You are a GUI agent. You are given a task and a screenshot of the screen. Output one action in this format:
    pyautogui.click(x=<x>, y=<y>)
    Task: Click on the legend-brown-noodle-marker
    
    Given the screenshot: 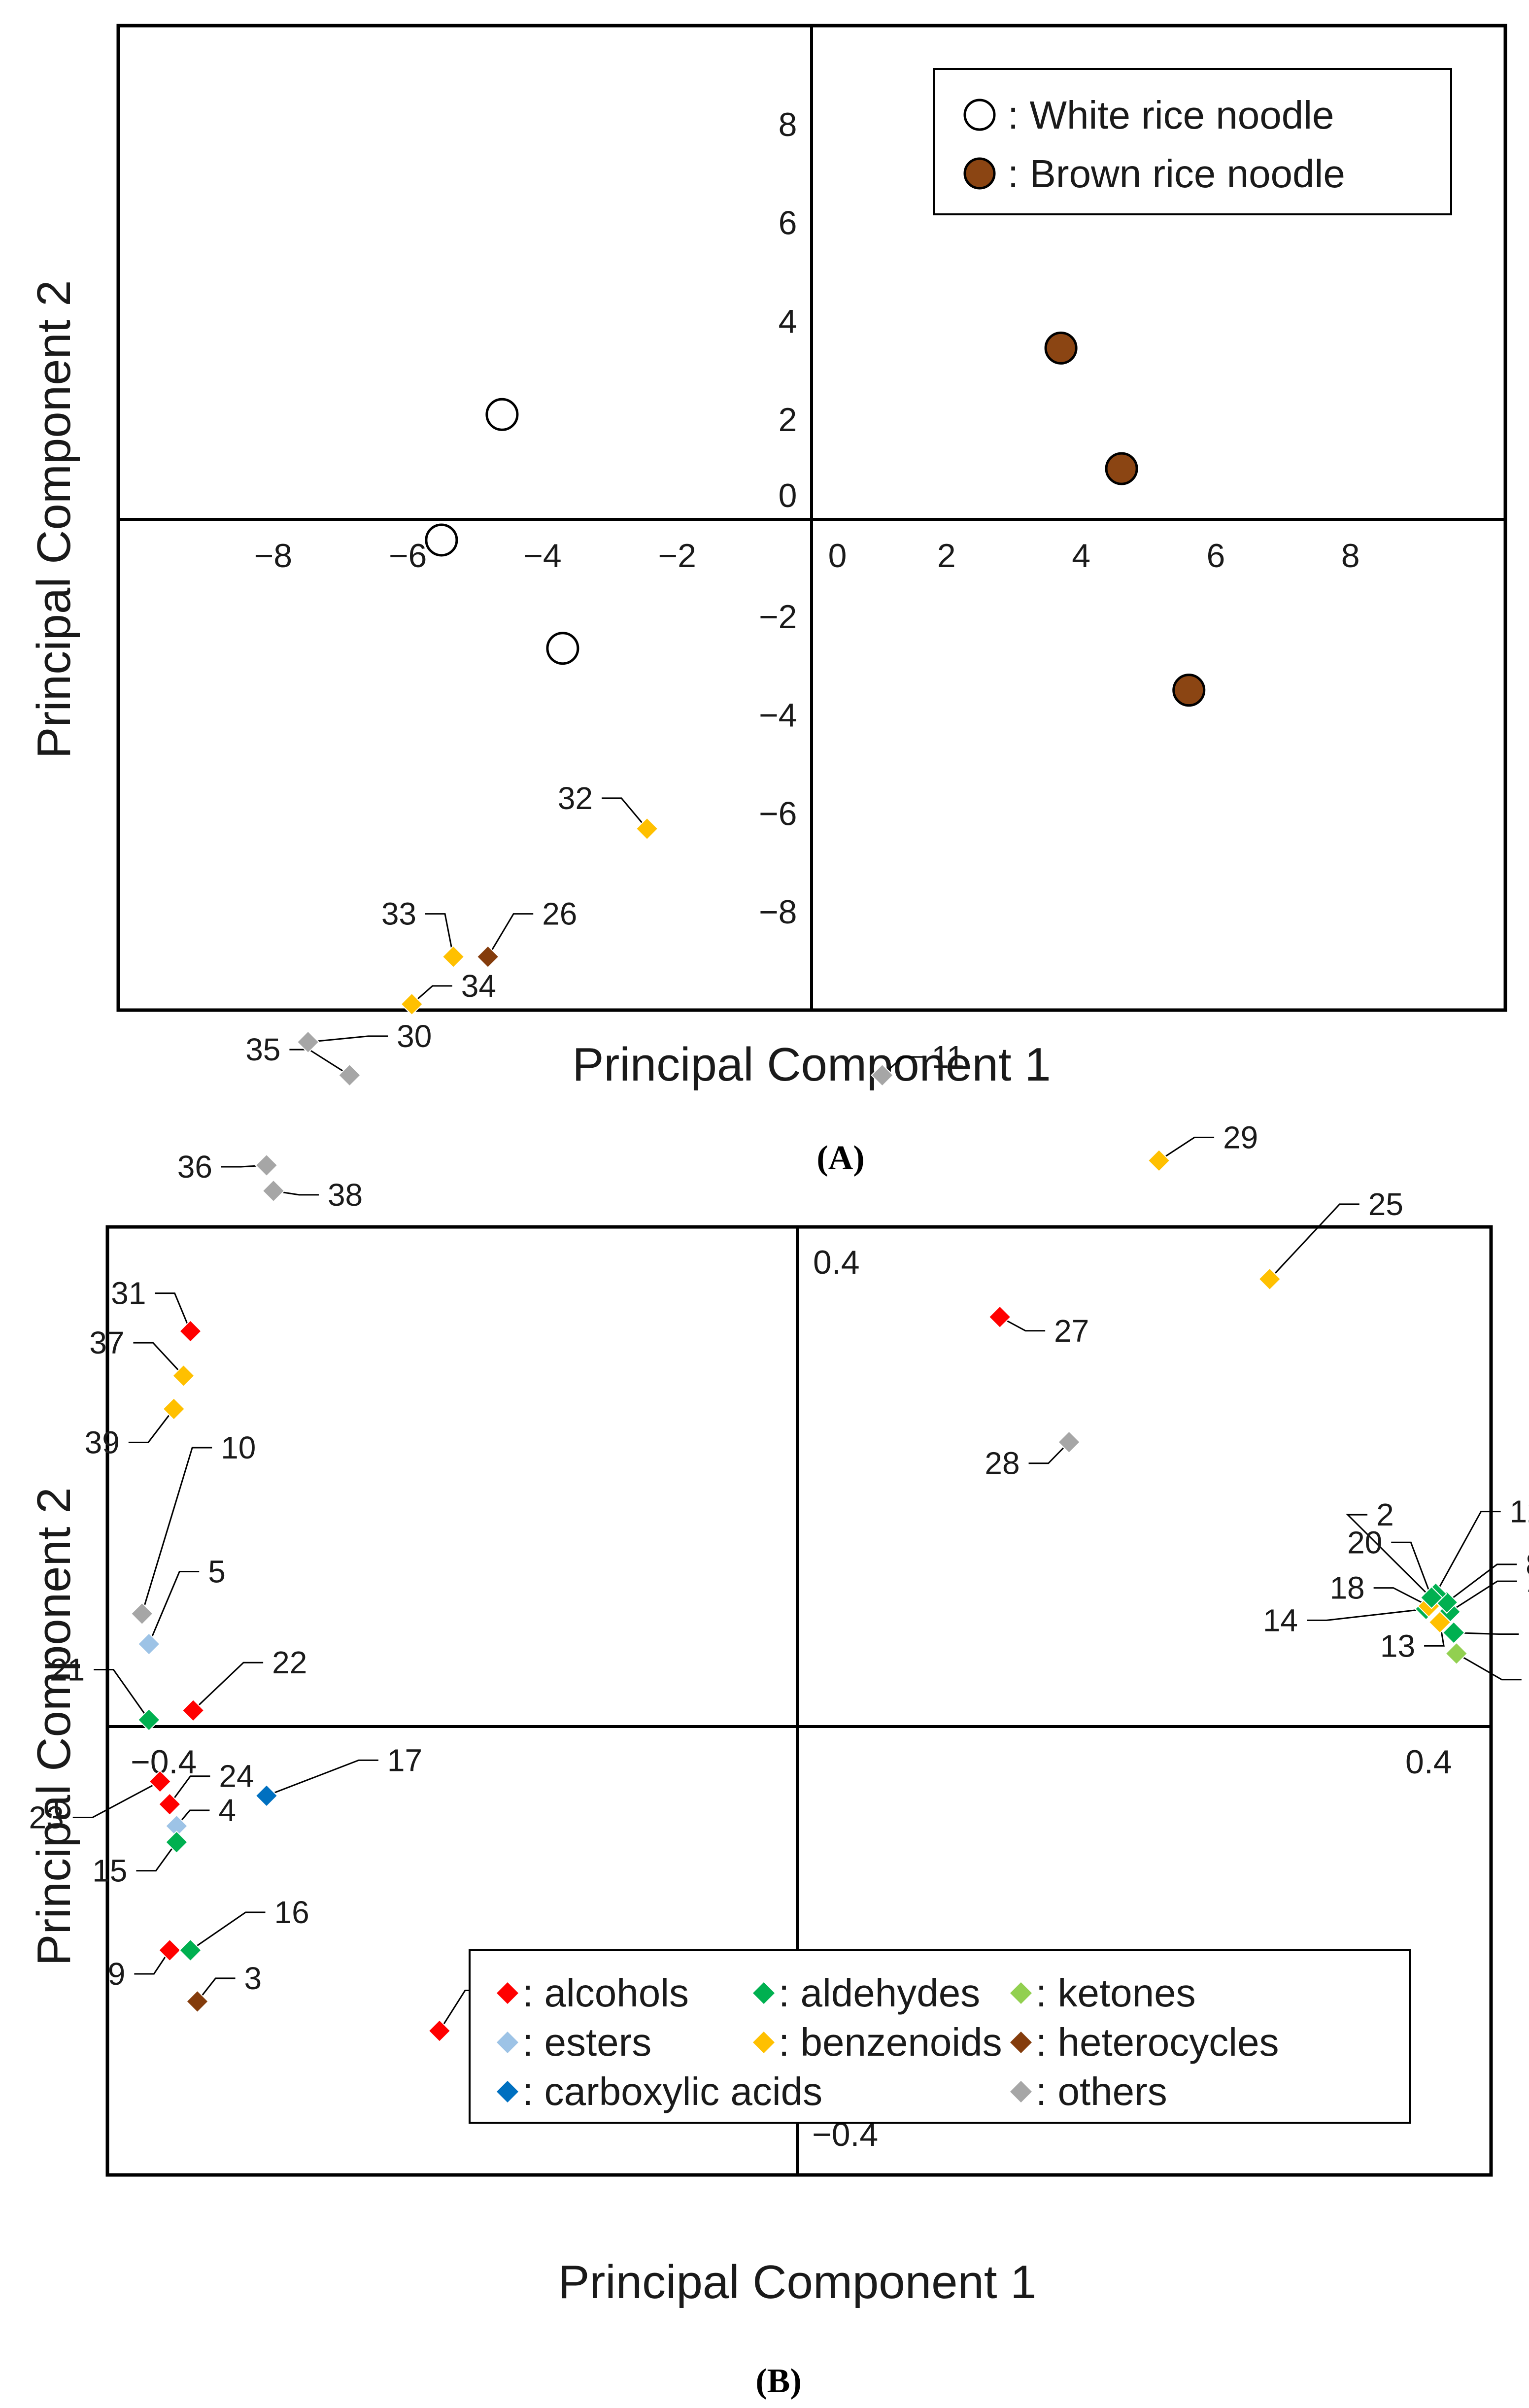 What is the action you would take?
    pyautogui.click(x=980, y=173)
    